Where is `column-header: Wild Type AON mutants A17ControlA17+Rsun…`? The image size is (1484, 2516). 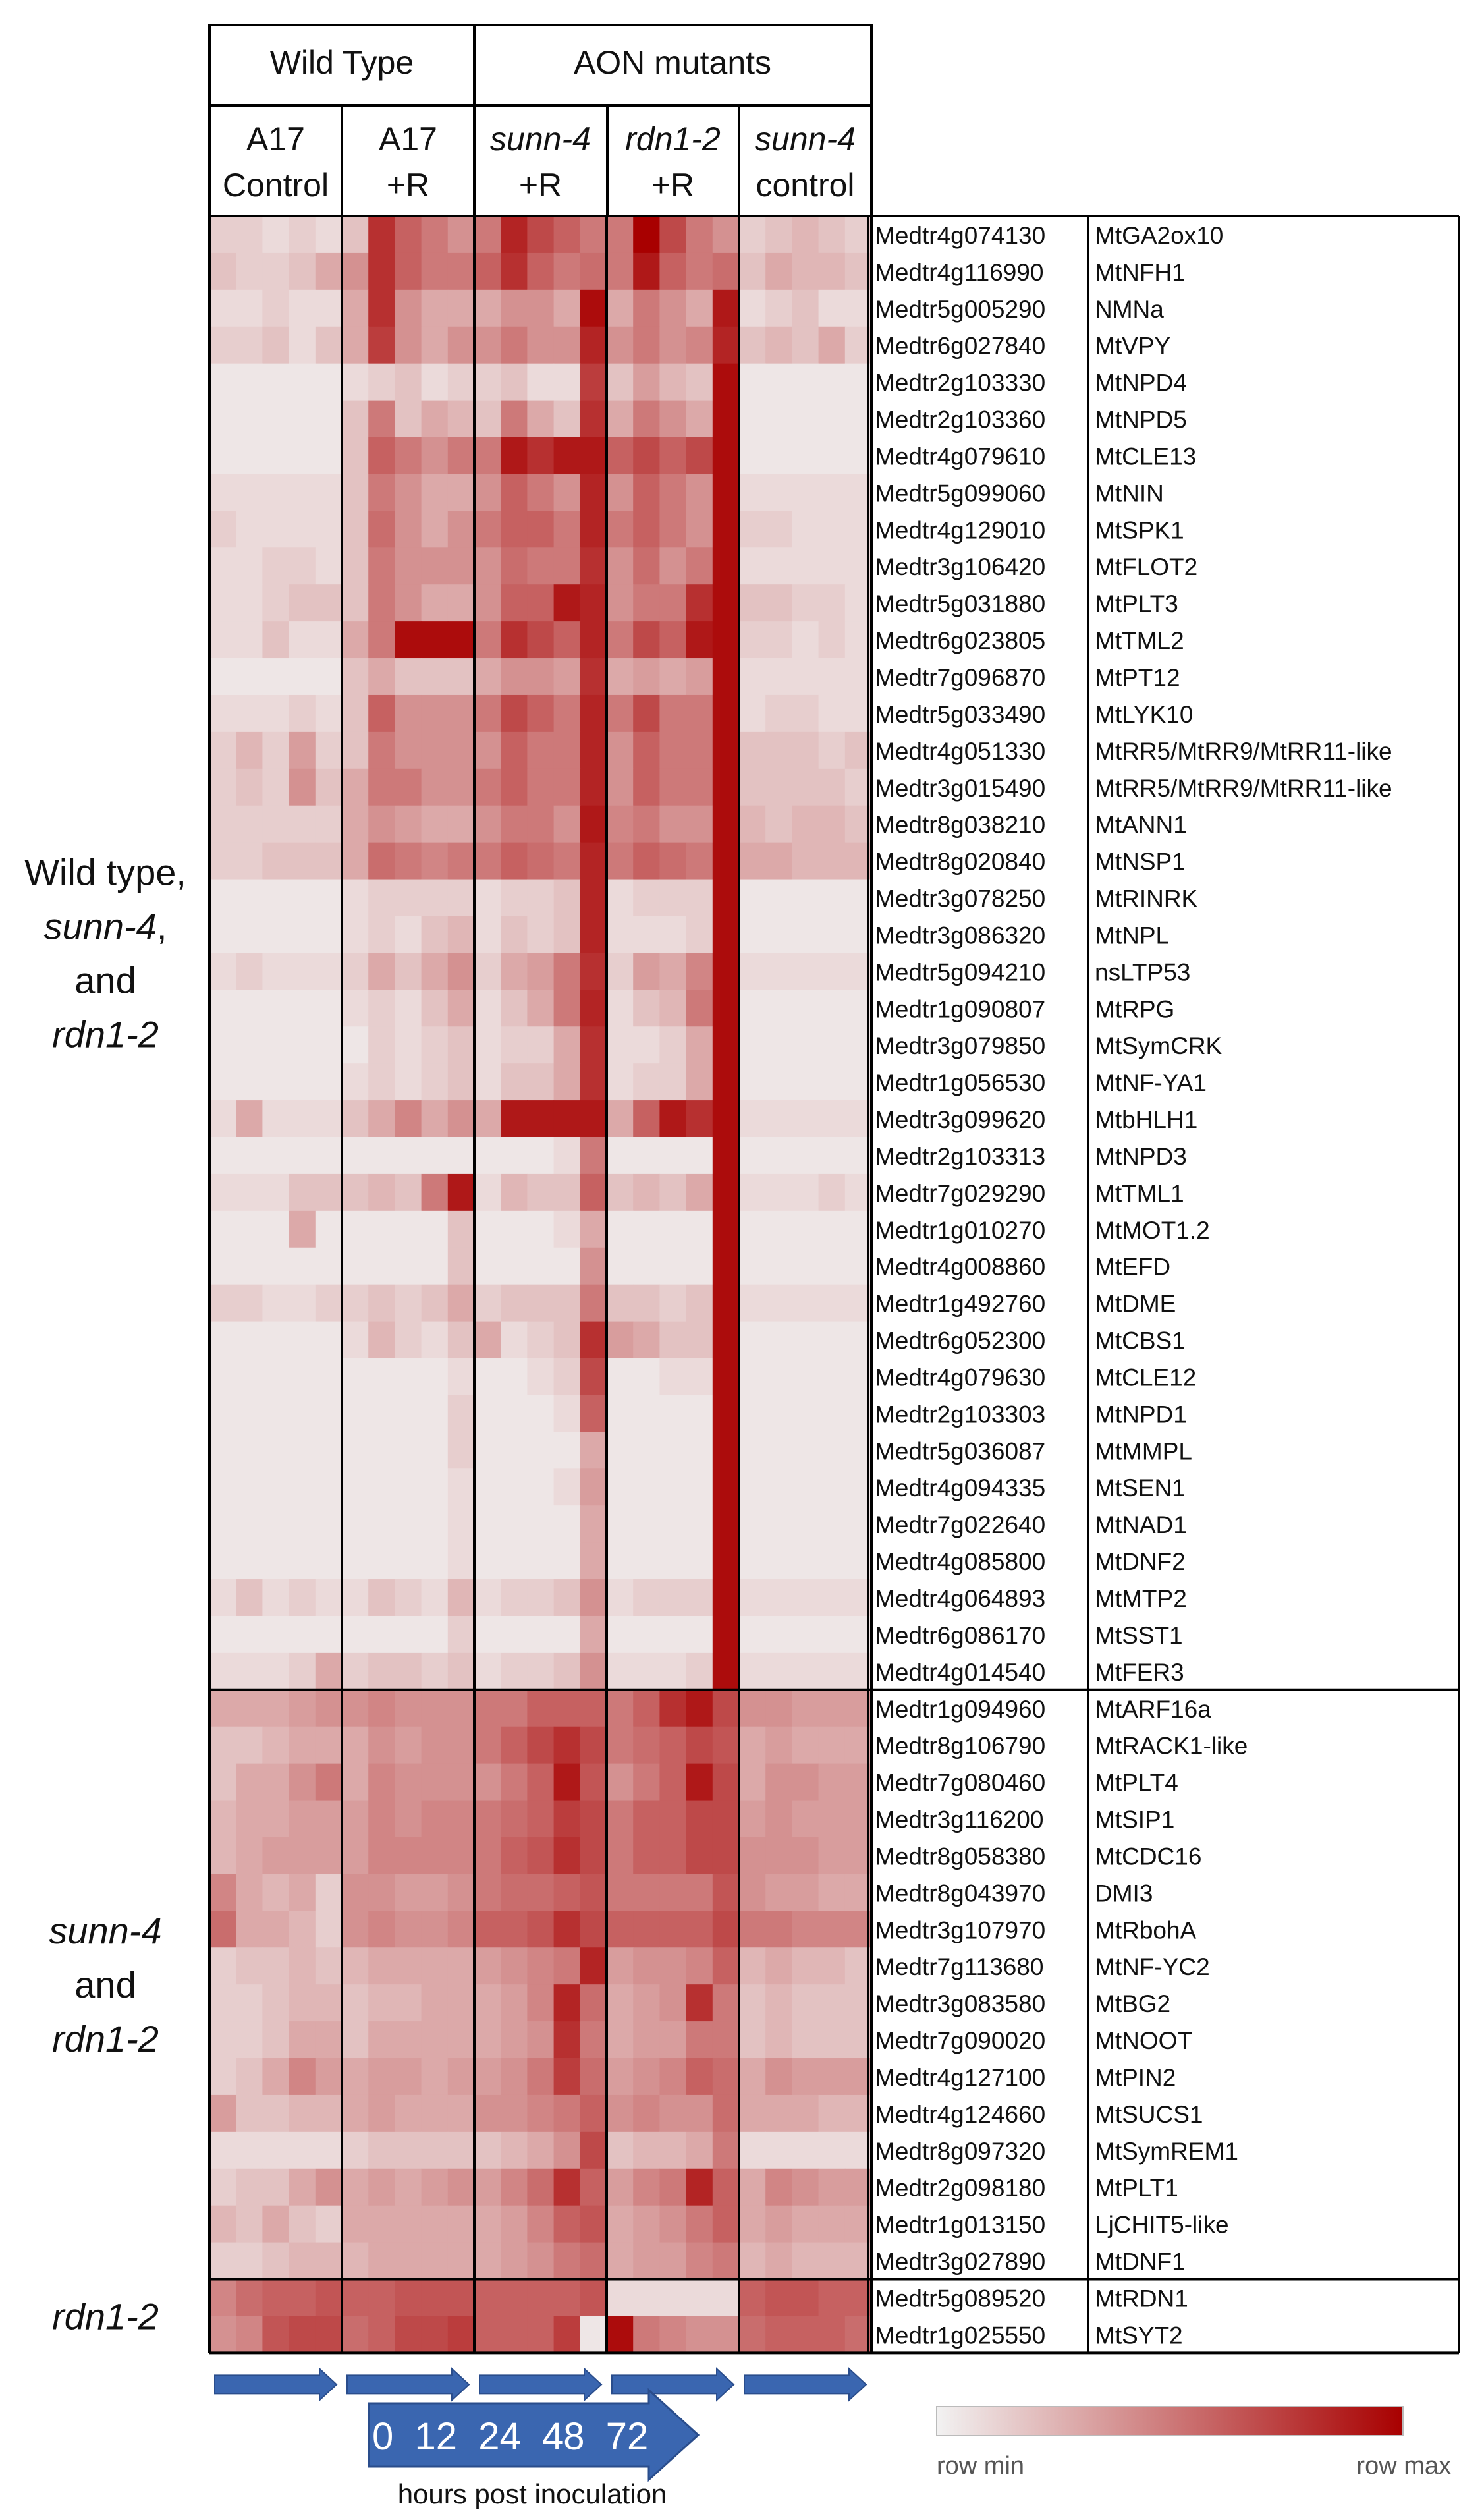
column-header: Wild Type AON mutants A17ControlA17+Rsun… is located at coordinates (540, 120).